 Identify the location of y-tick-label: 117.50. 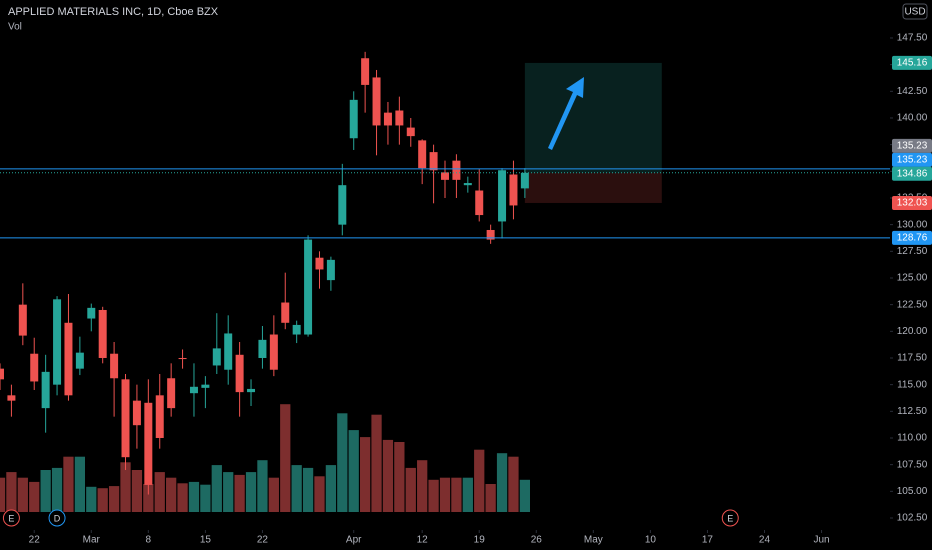
(912, 358).